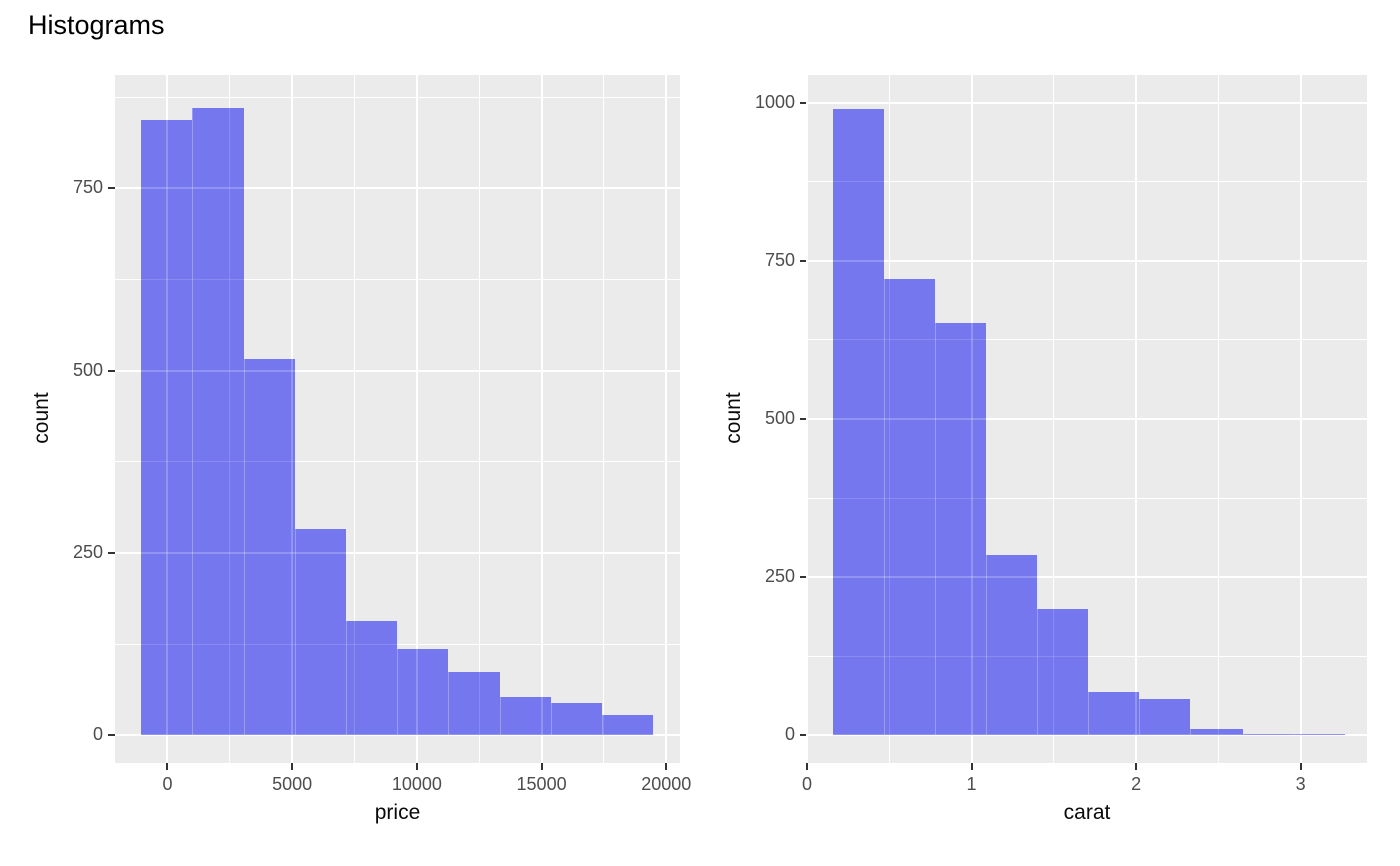 This screenshot has height=866, width=1400. I want to click on x-tick-label: 0, so click(167, 784).